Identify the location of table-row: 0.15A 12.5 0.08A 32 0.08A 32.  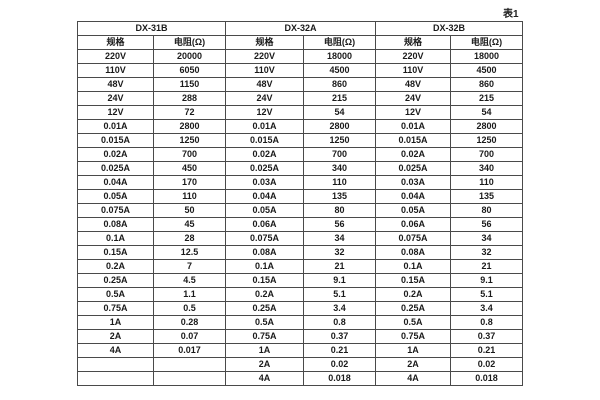
(300, 252).